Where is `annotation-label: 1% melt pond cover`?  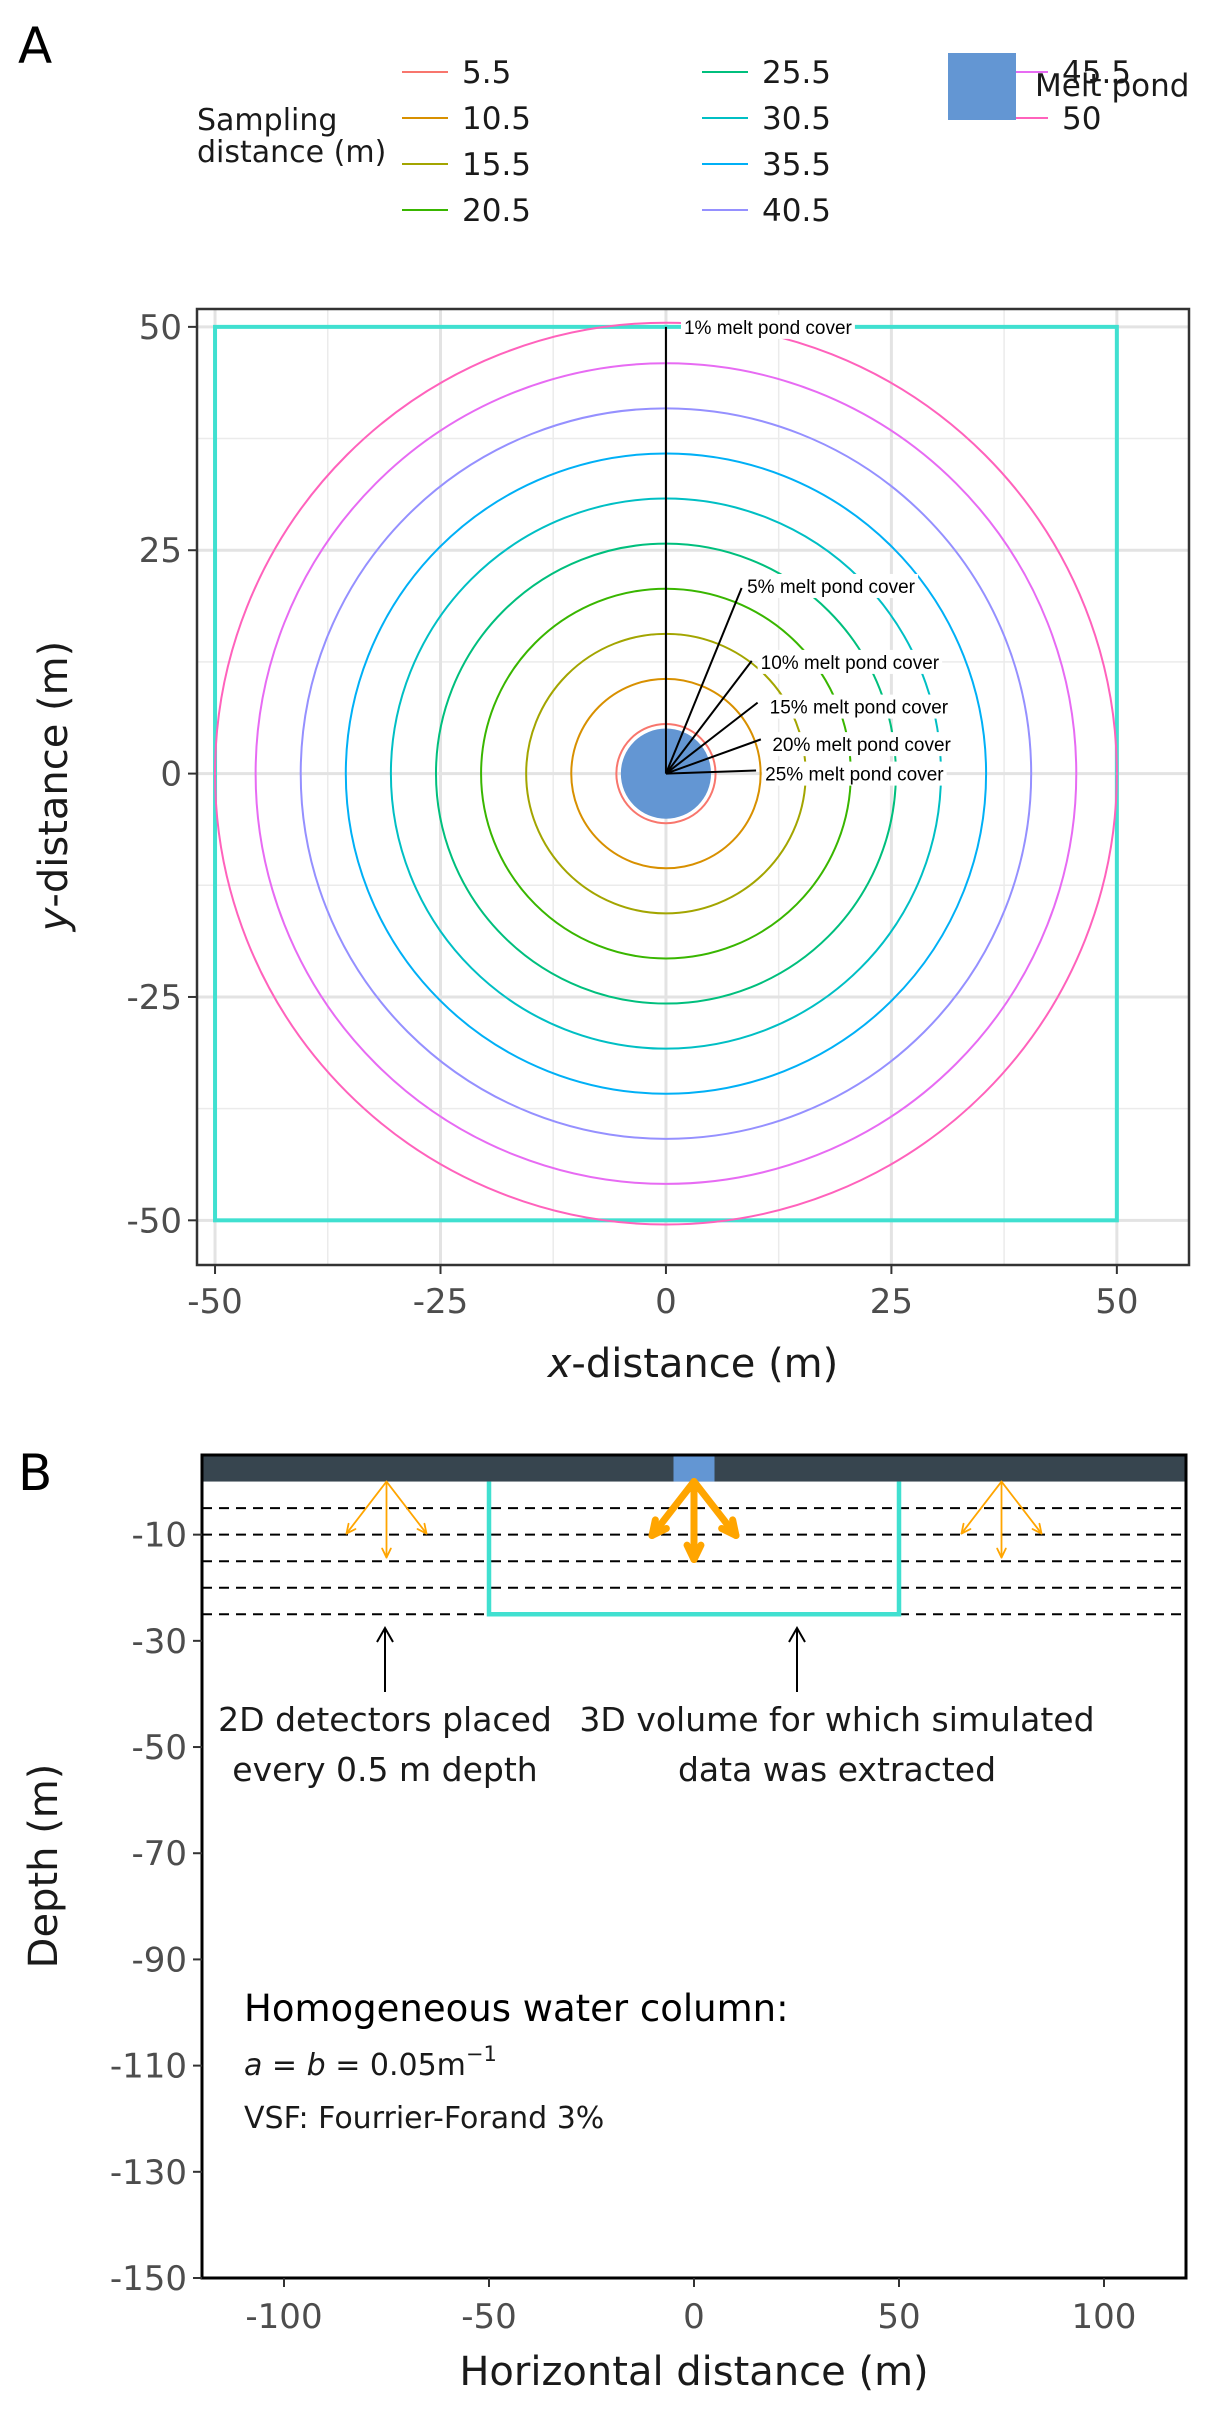
annotation-label: 1% melt pond cover is located at coordinates (768, 328).